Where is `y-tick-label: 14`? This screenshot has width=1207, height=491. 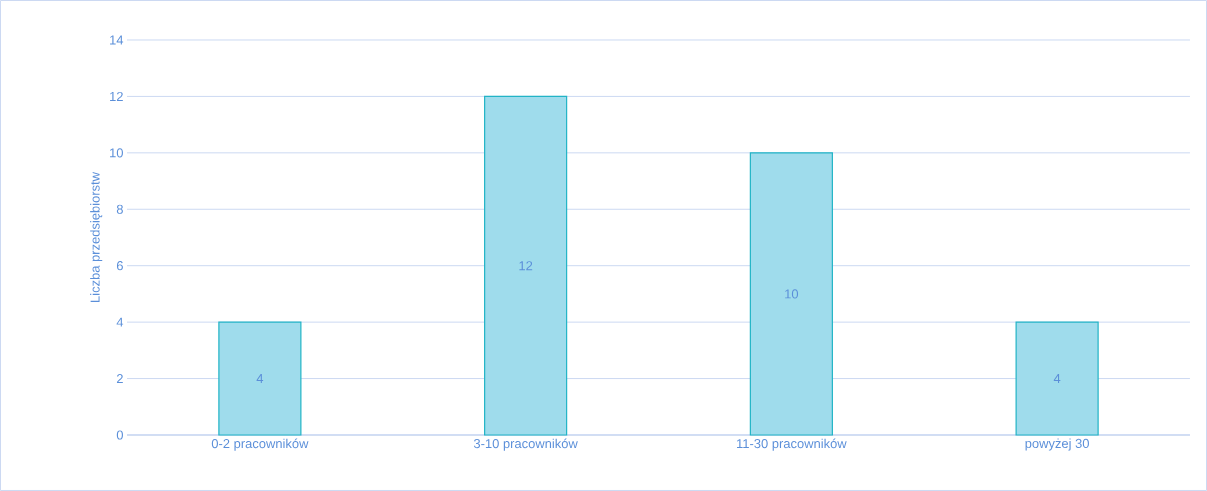
y-tick-label: 14 is located at coordinates (117, 40).